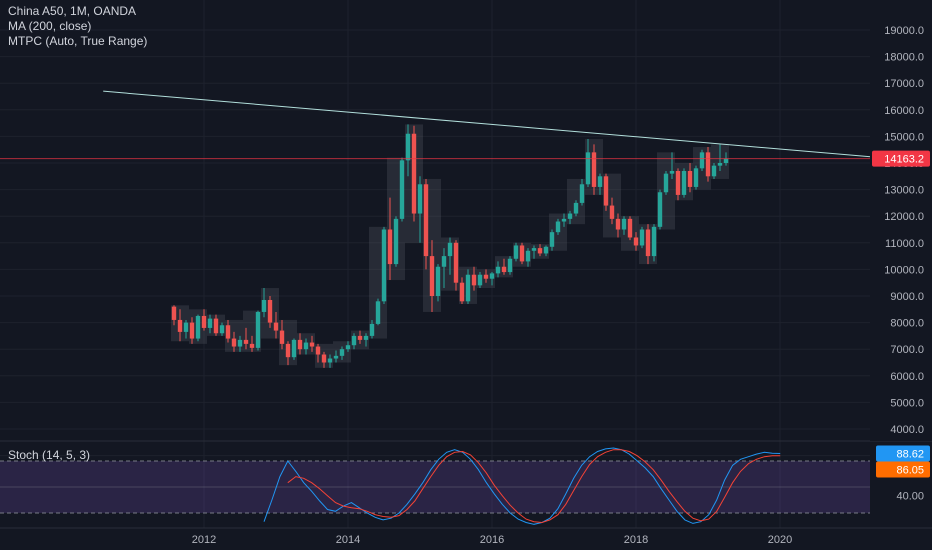  Describe the element at coordinates (910, 471) in the screenshot. I see `stoch-d-value: 86.05` at that location.